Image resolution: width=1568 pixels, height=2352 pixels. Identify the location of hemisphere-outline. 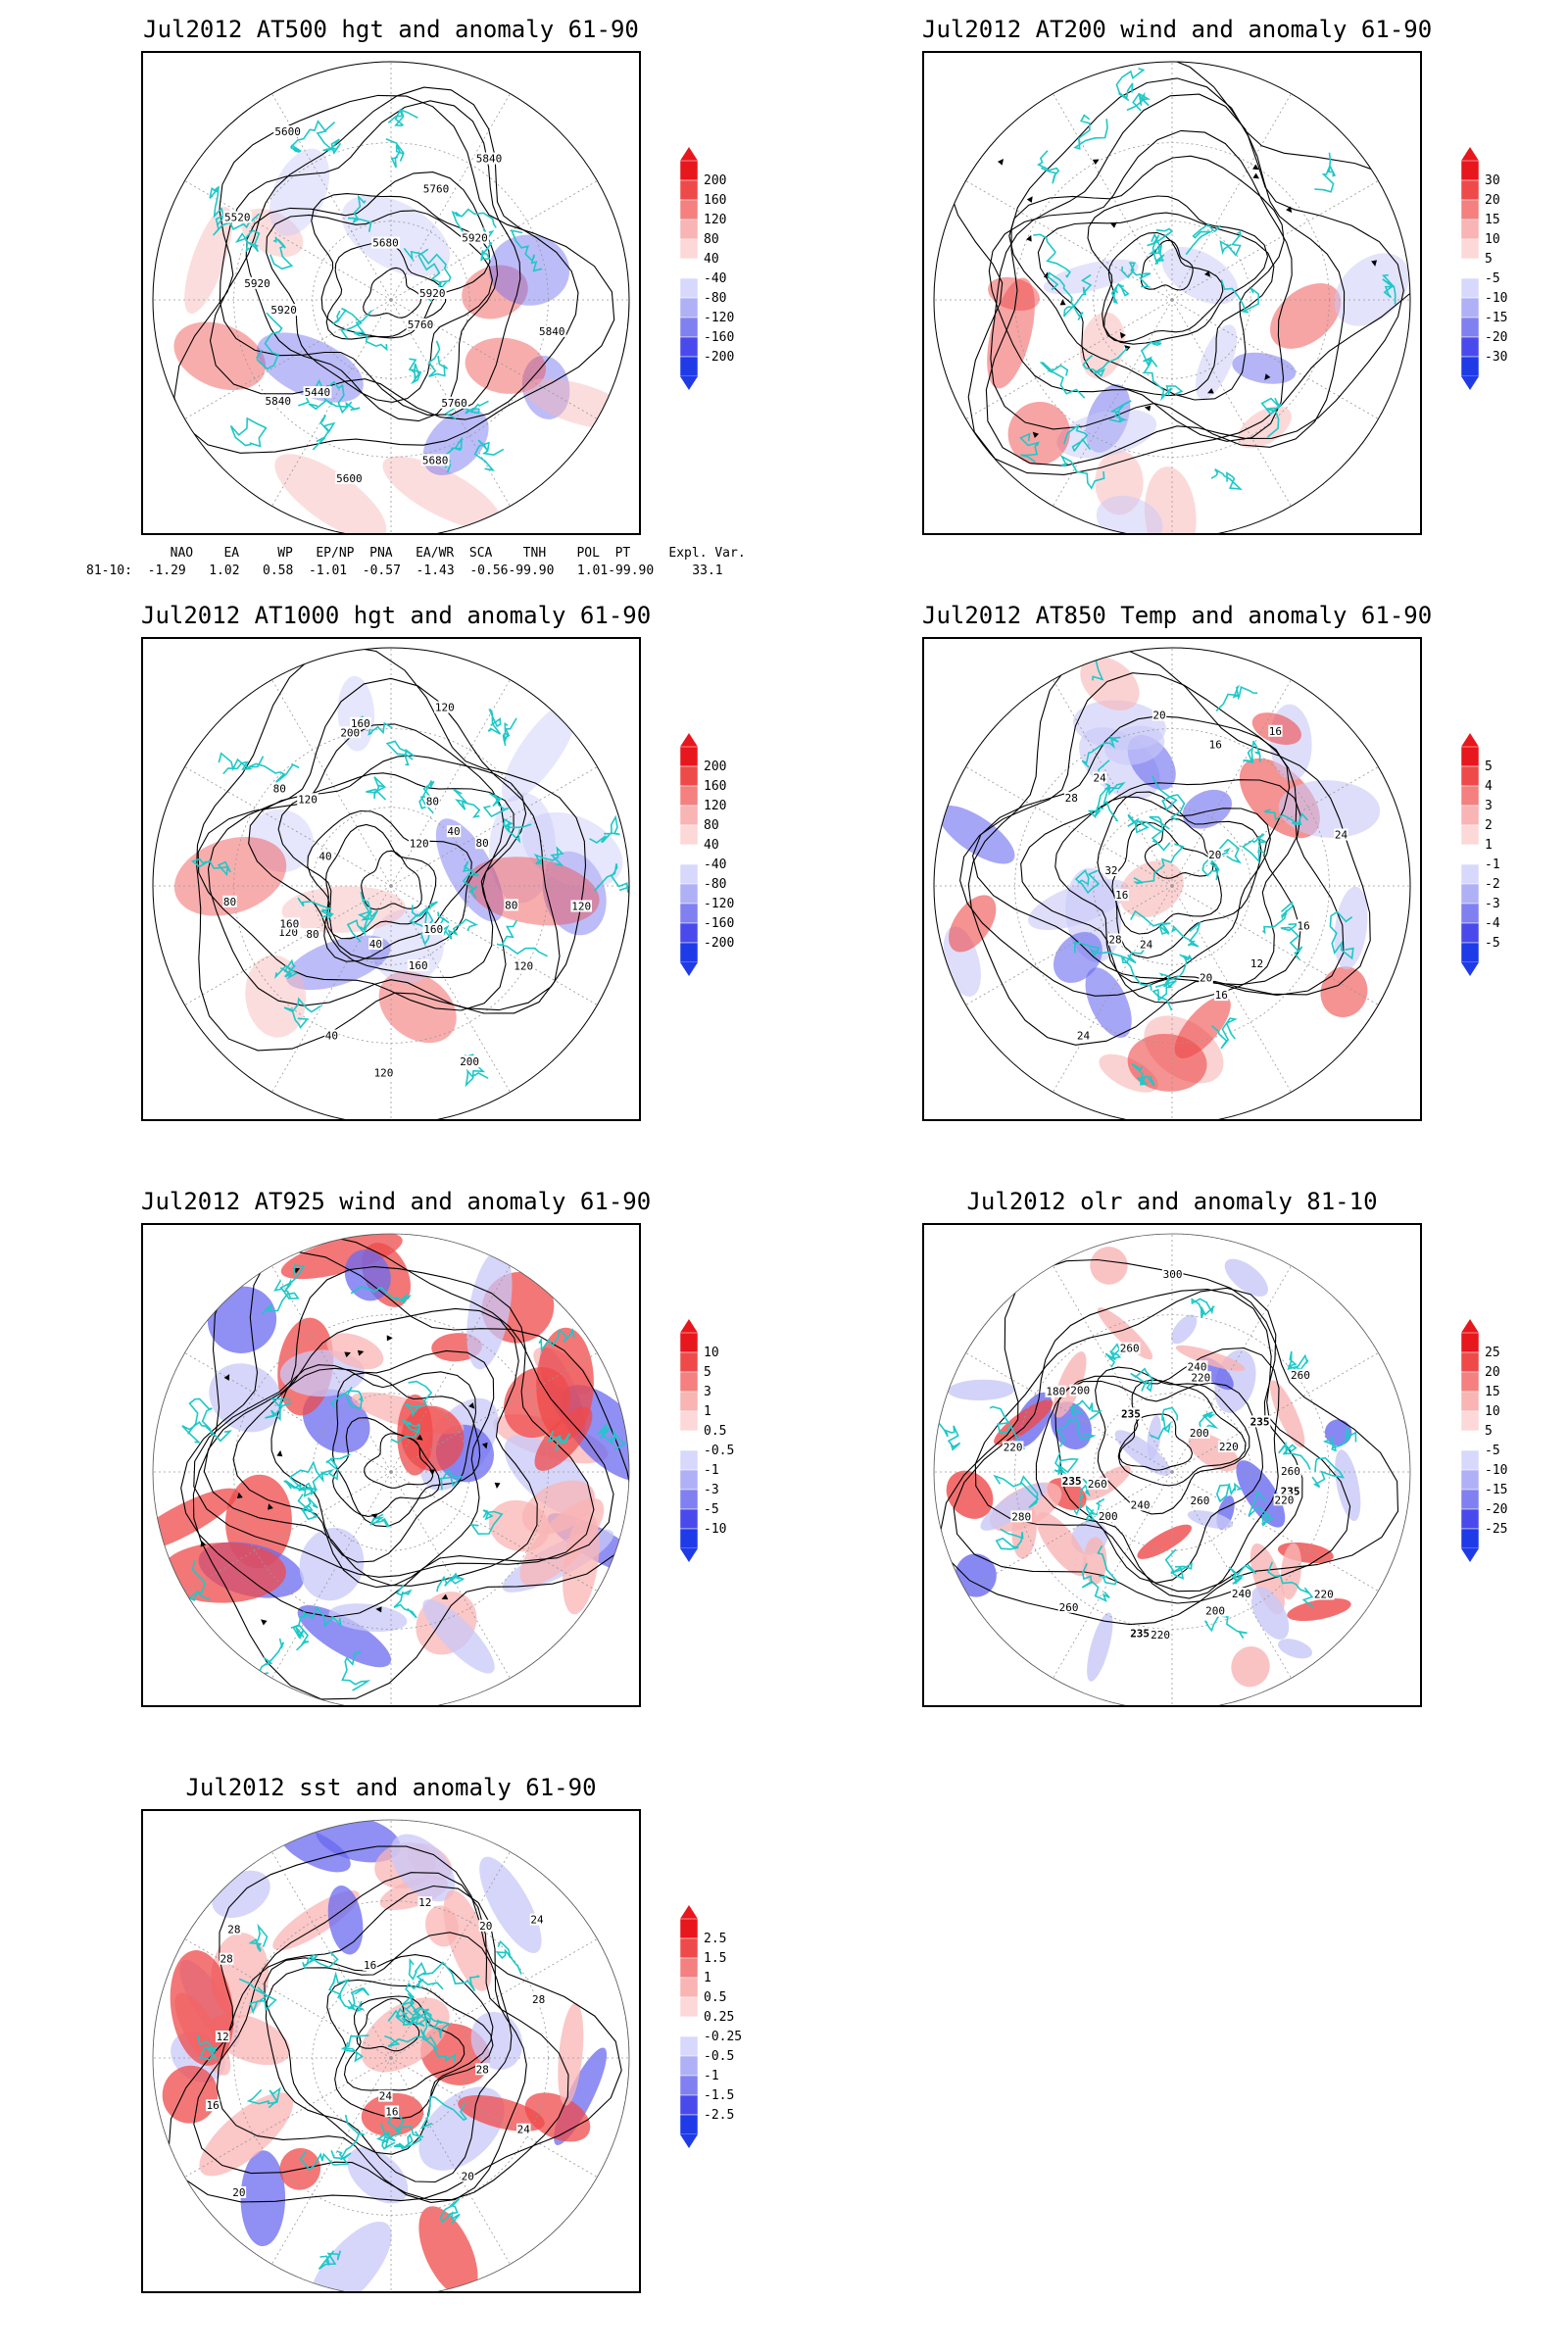
(391, 1469).